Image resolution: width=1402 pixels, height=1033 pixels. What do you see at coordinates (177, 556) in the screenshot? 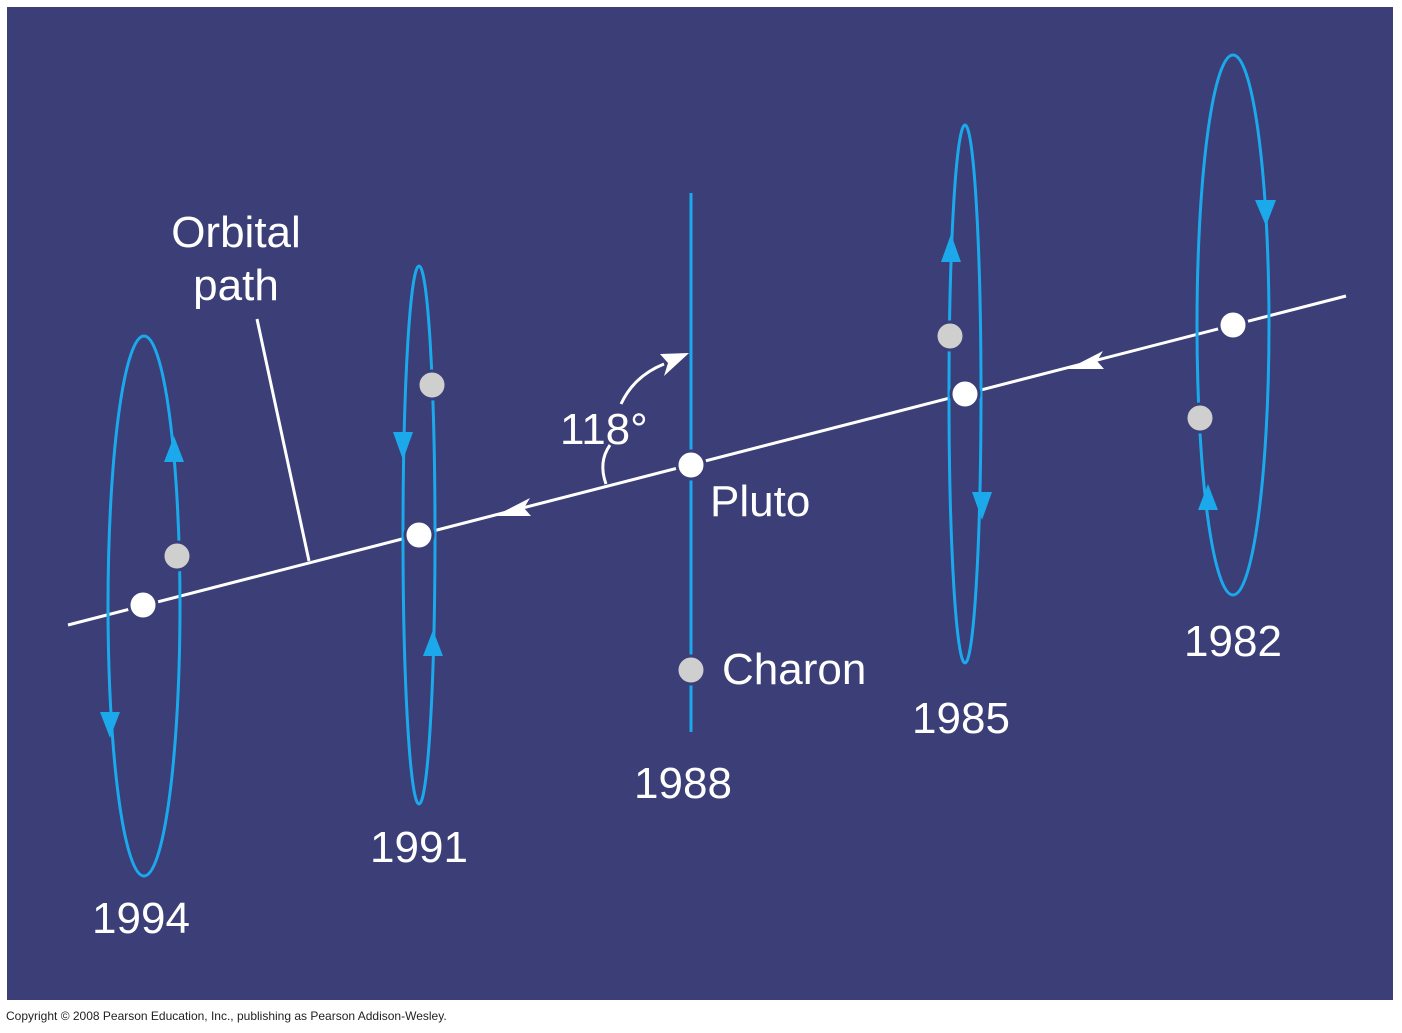
I see `charon-1994` at bounding box center [177, 556].